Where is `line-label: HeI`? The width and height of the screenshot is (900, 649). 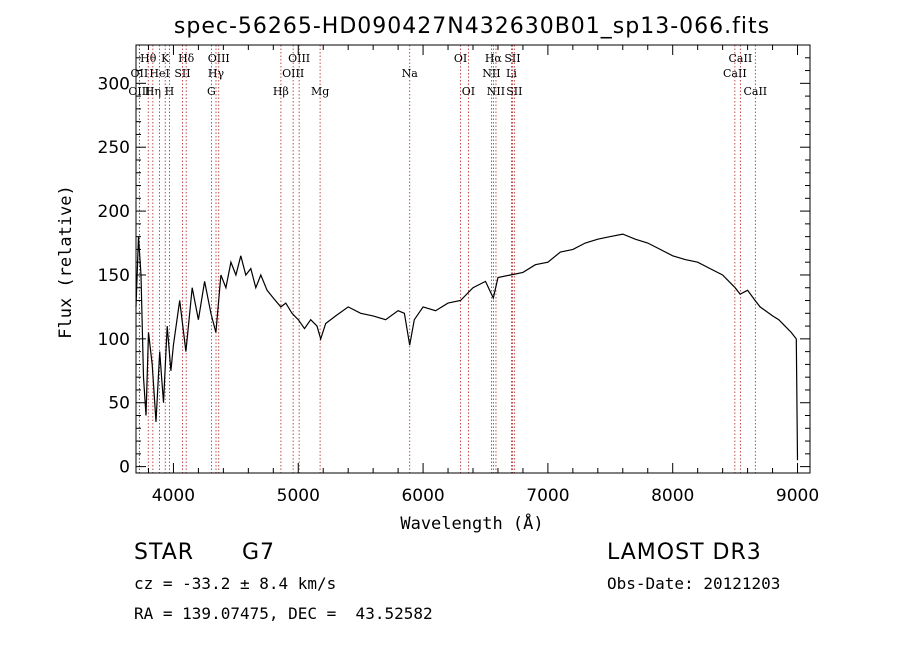
line-label: HeI is located at coordinates (159, 73).